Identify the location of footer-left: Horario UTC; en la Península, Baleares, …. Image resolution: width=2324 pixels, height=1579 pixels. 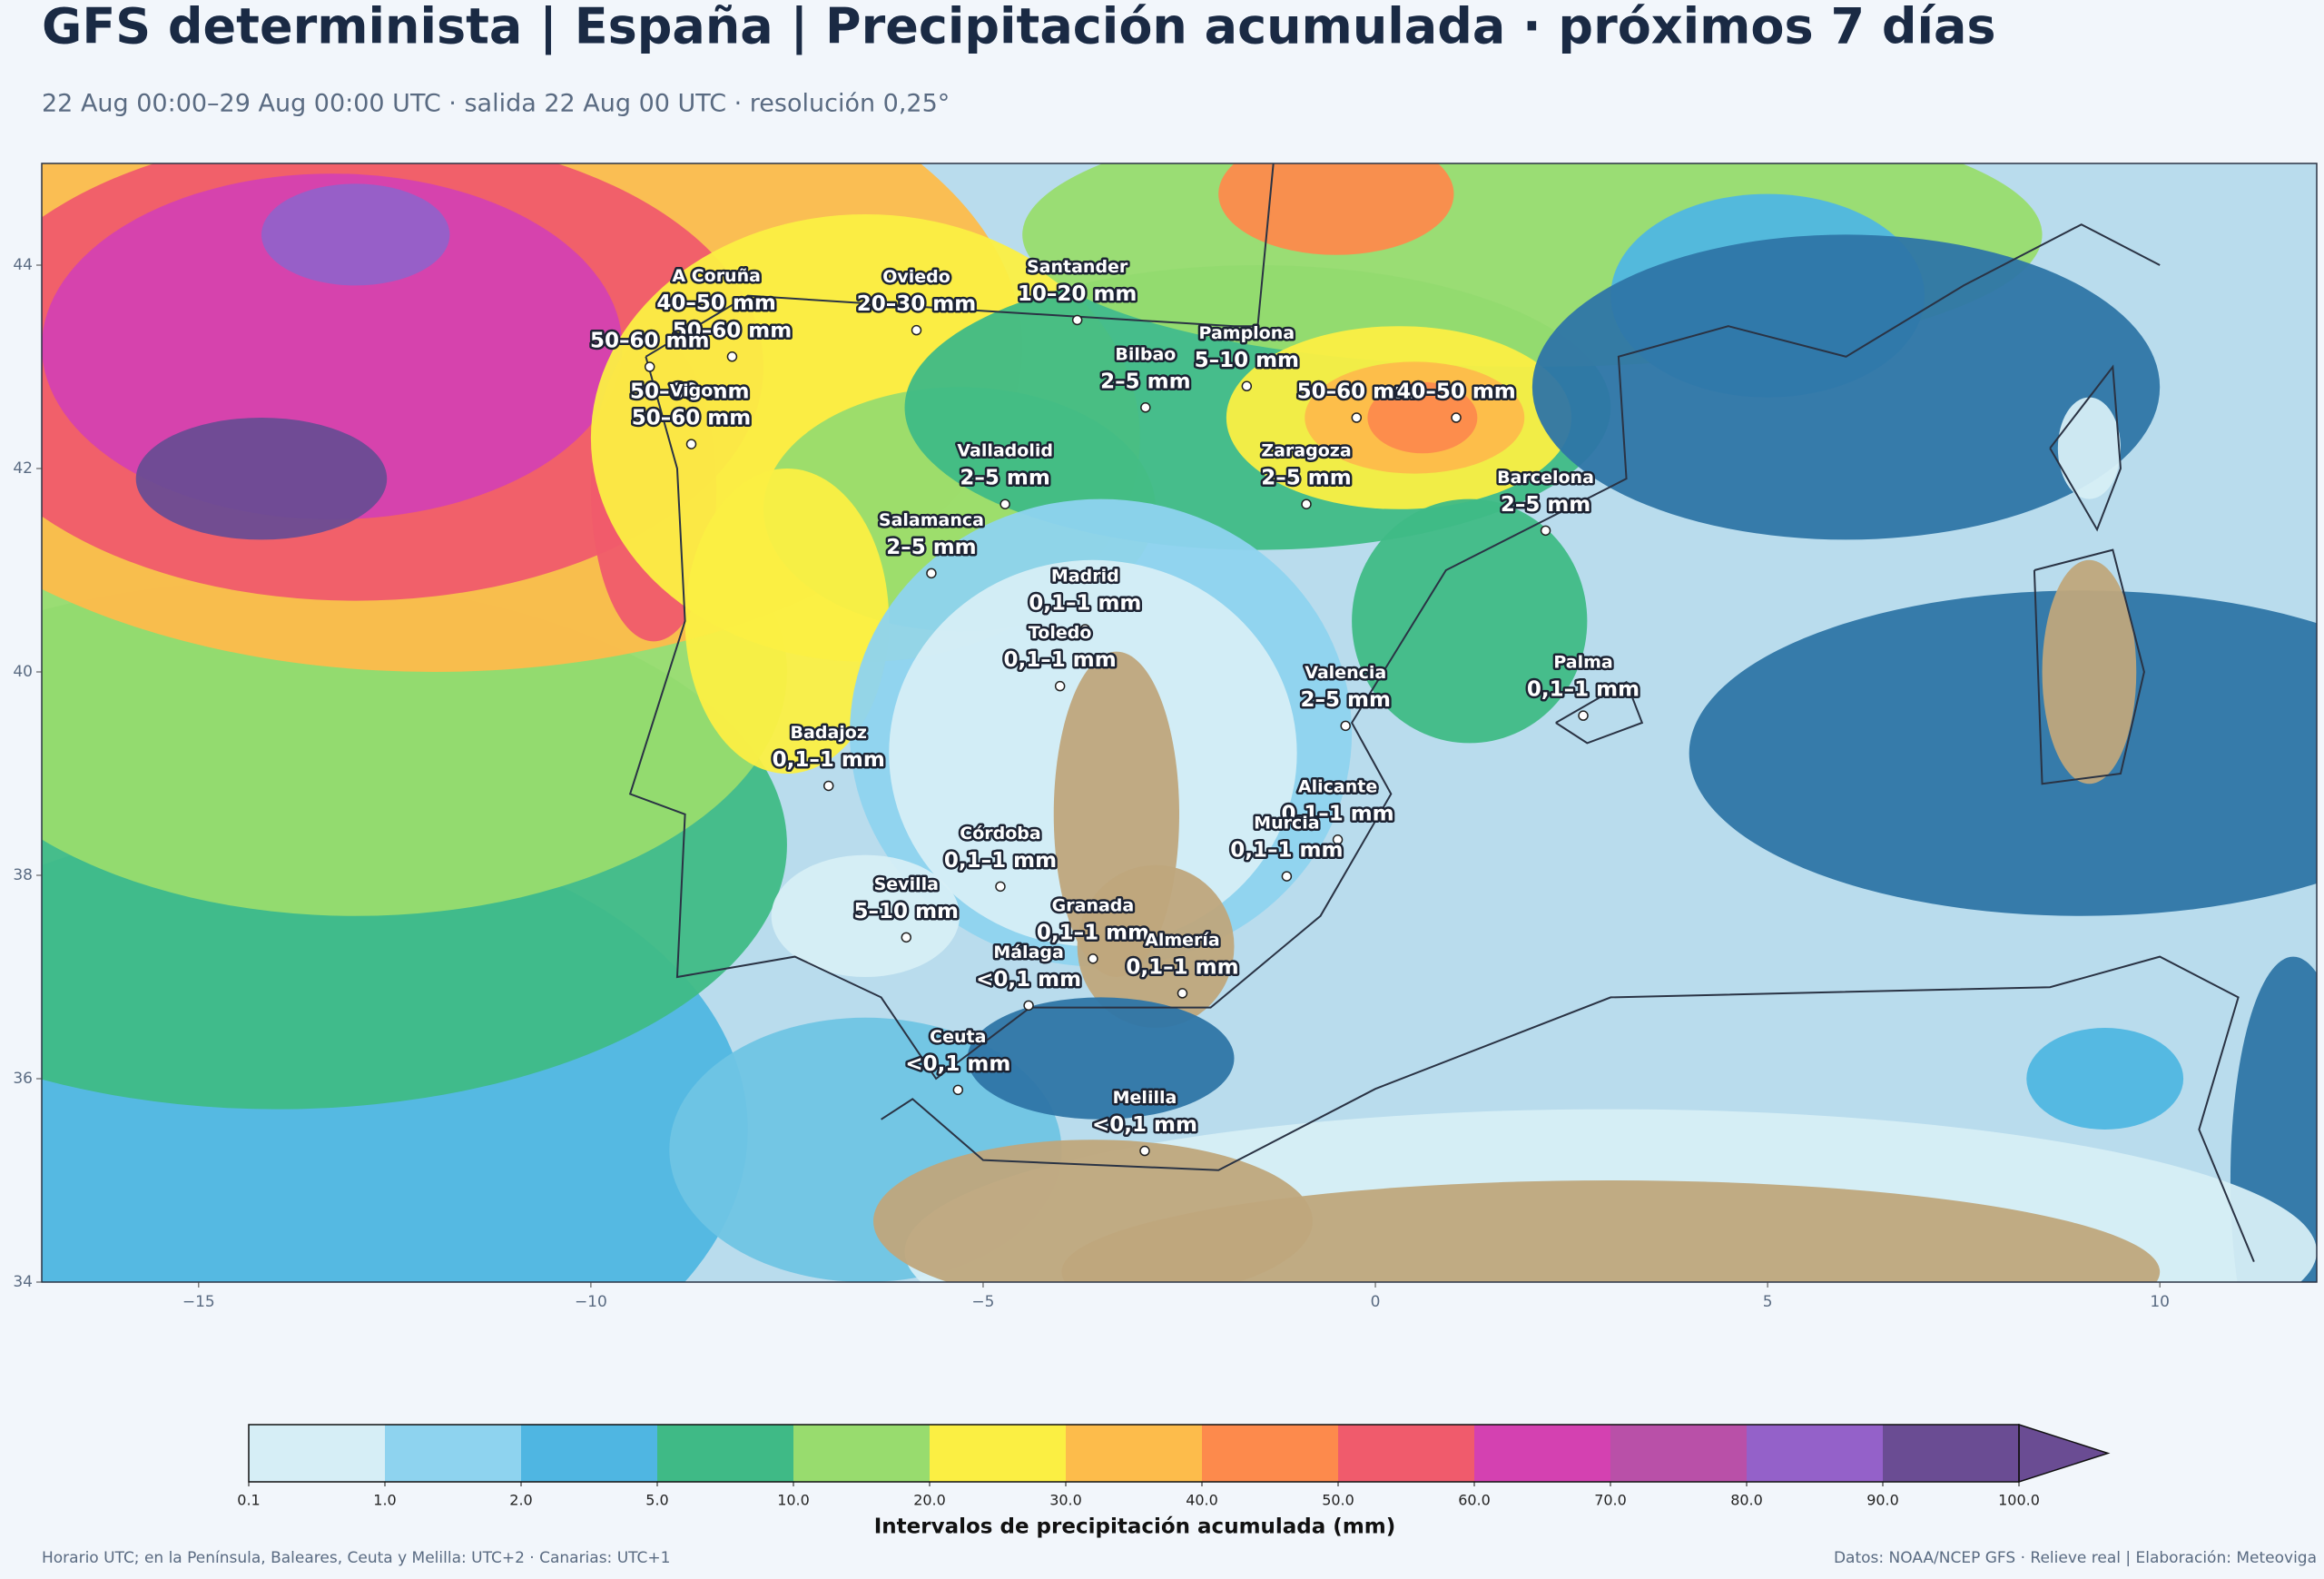
(356, 1558).